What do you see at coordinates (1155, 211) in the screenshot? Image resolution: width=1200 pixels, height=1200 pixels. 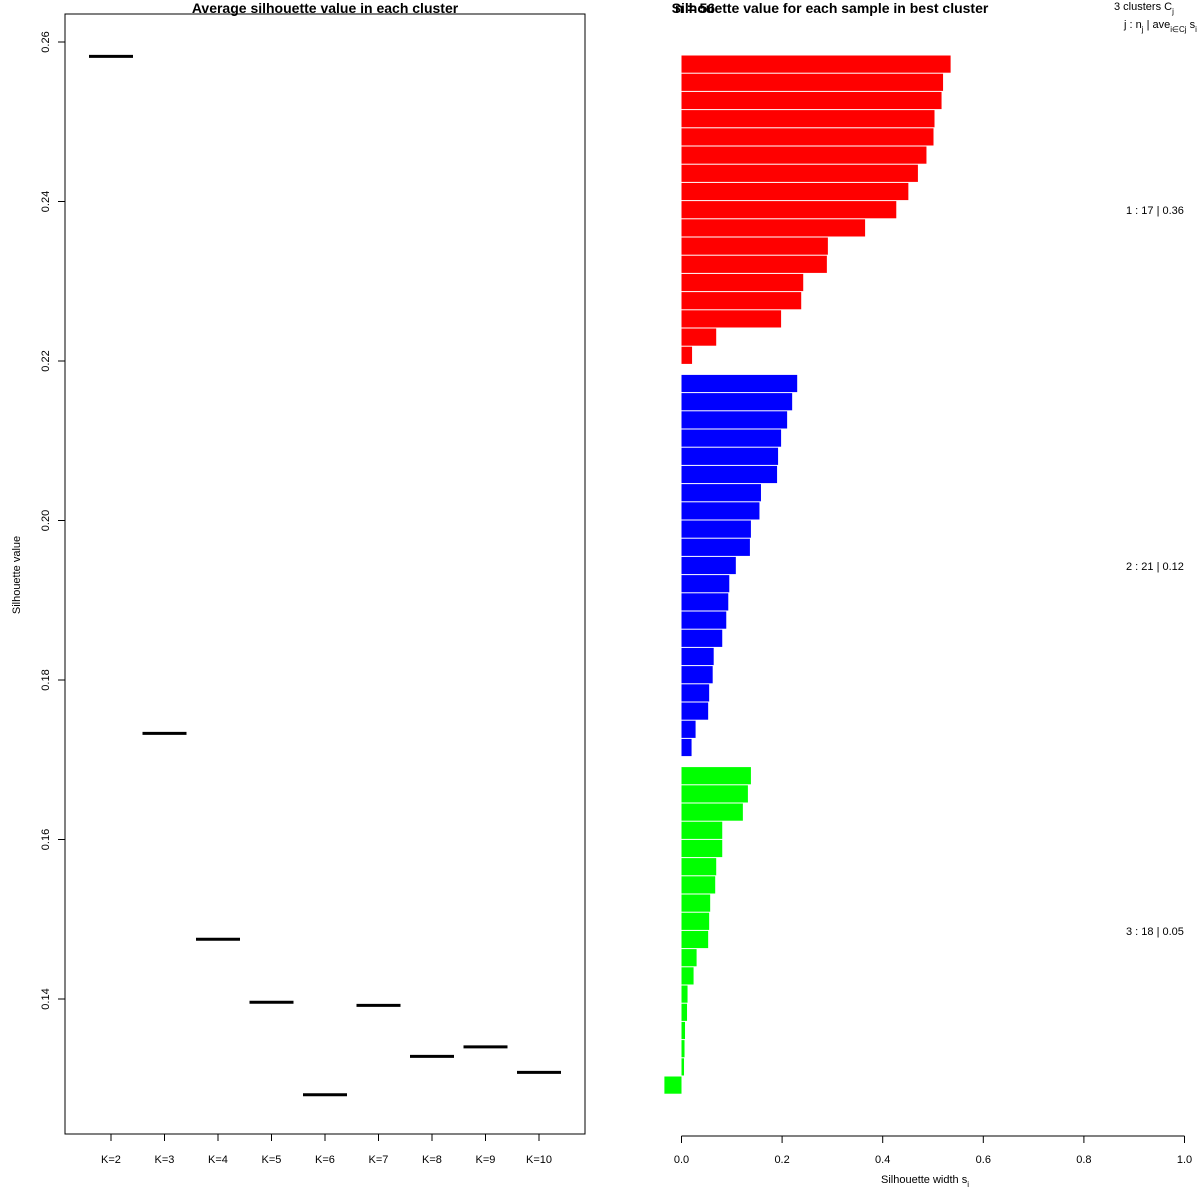 I see `cluster-summary-label-1: 1 : 17 | 0.36` at bounding box center [1155, 211].